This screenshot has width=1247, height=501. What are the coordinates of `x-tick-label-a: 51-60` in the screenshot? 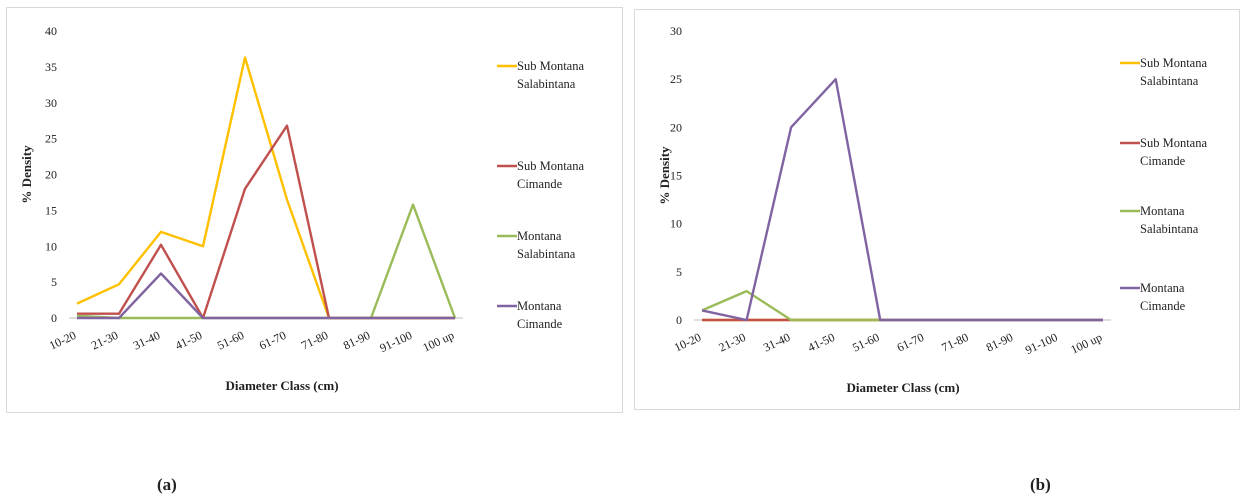 It's located at (230, 340).